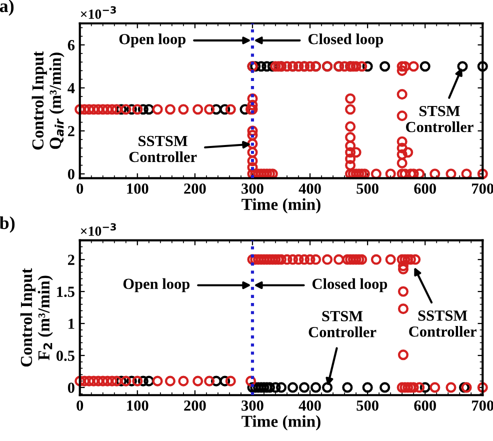  Describe the element at coordinates (7, 224) in the screenshot. I see `chart-title: b)` at that location.